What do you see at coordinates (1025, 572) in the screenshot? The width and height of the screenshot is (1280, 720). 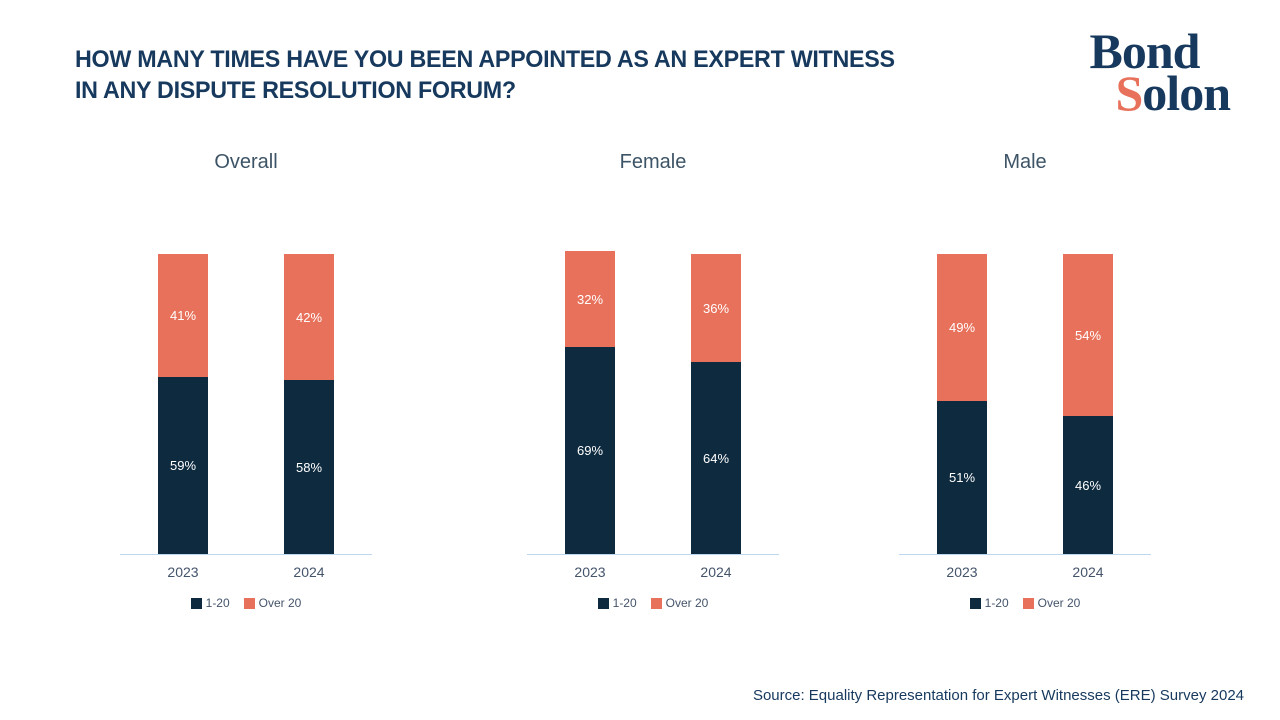 I see `x-axis-labels-male: 2023 2024` at bounding box center [1025, 572].